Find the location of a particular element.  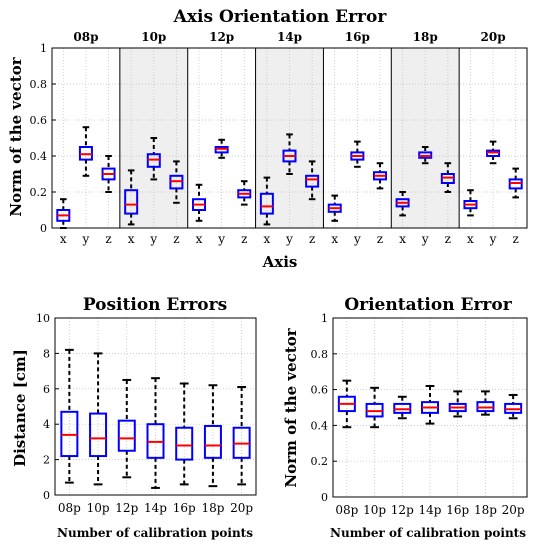

group-label: 20p is located at coordinates (493, 37).